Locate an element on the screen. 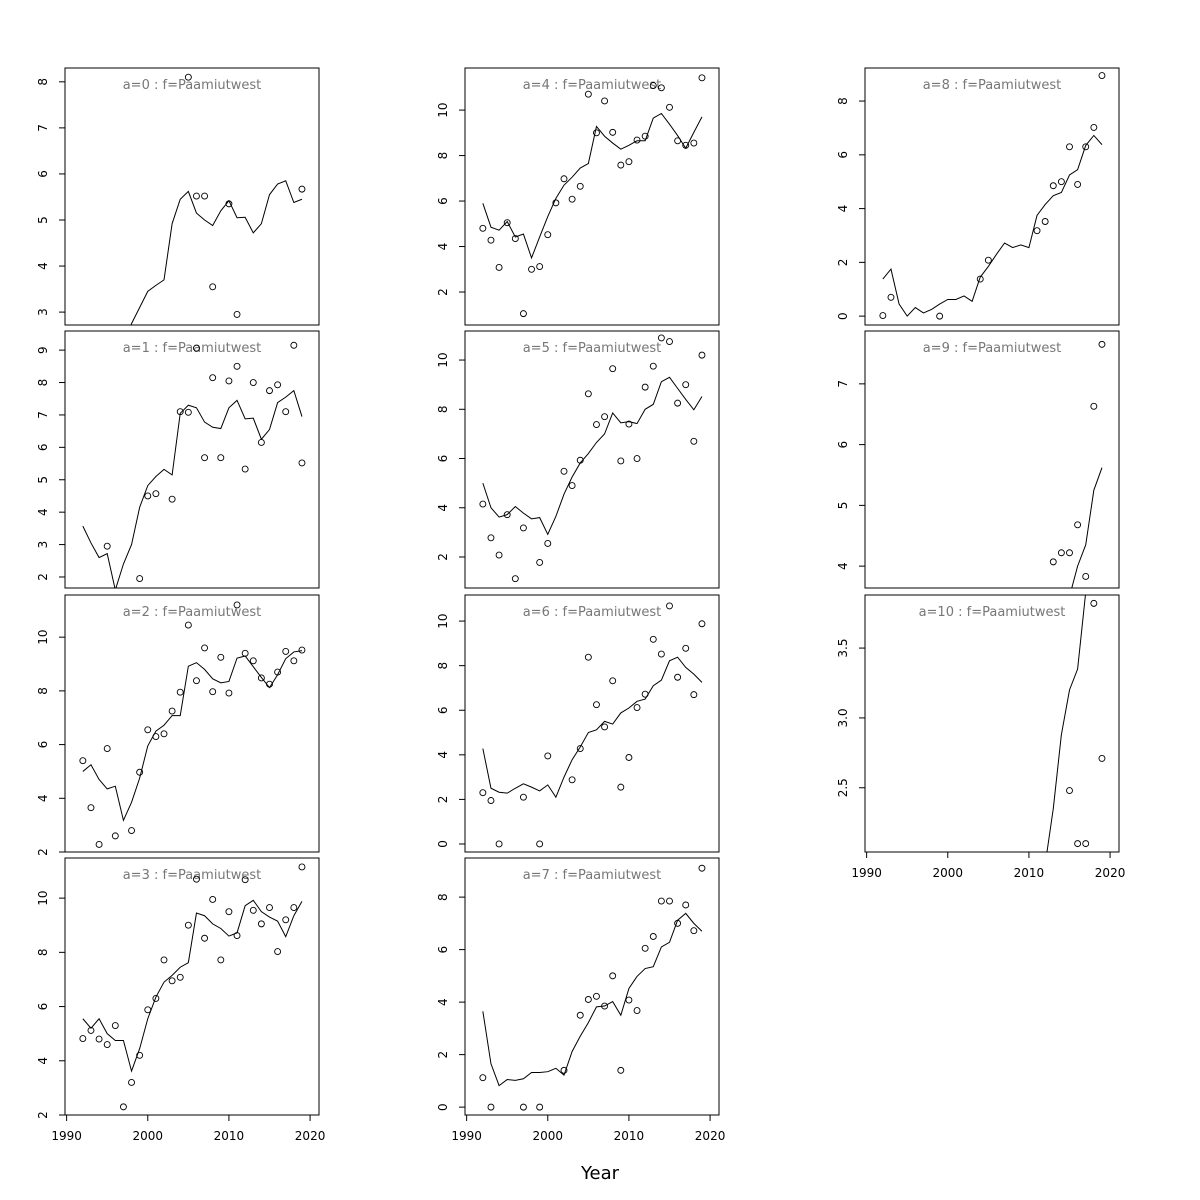 This screenshot has height=1200, width=1200. y-tick-label: 2 is located at coordinates (443, 557).